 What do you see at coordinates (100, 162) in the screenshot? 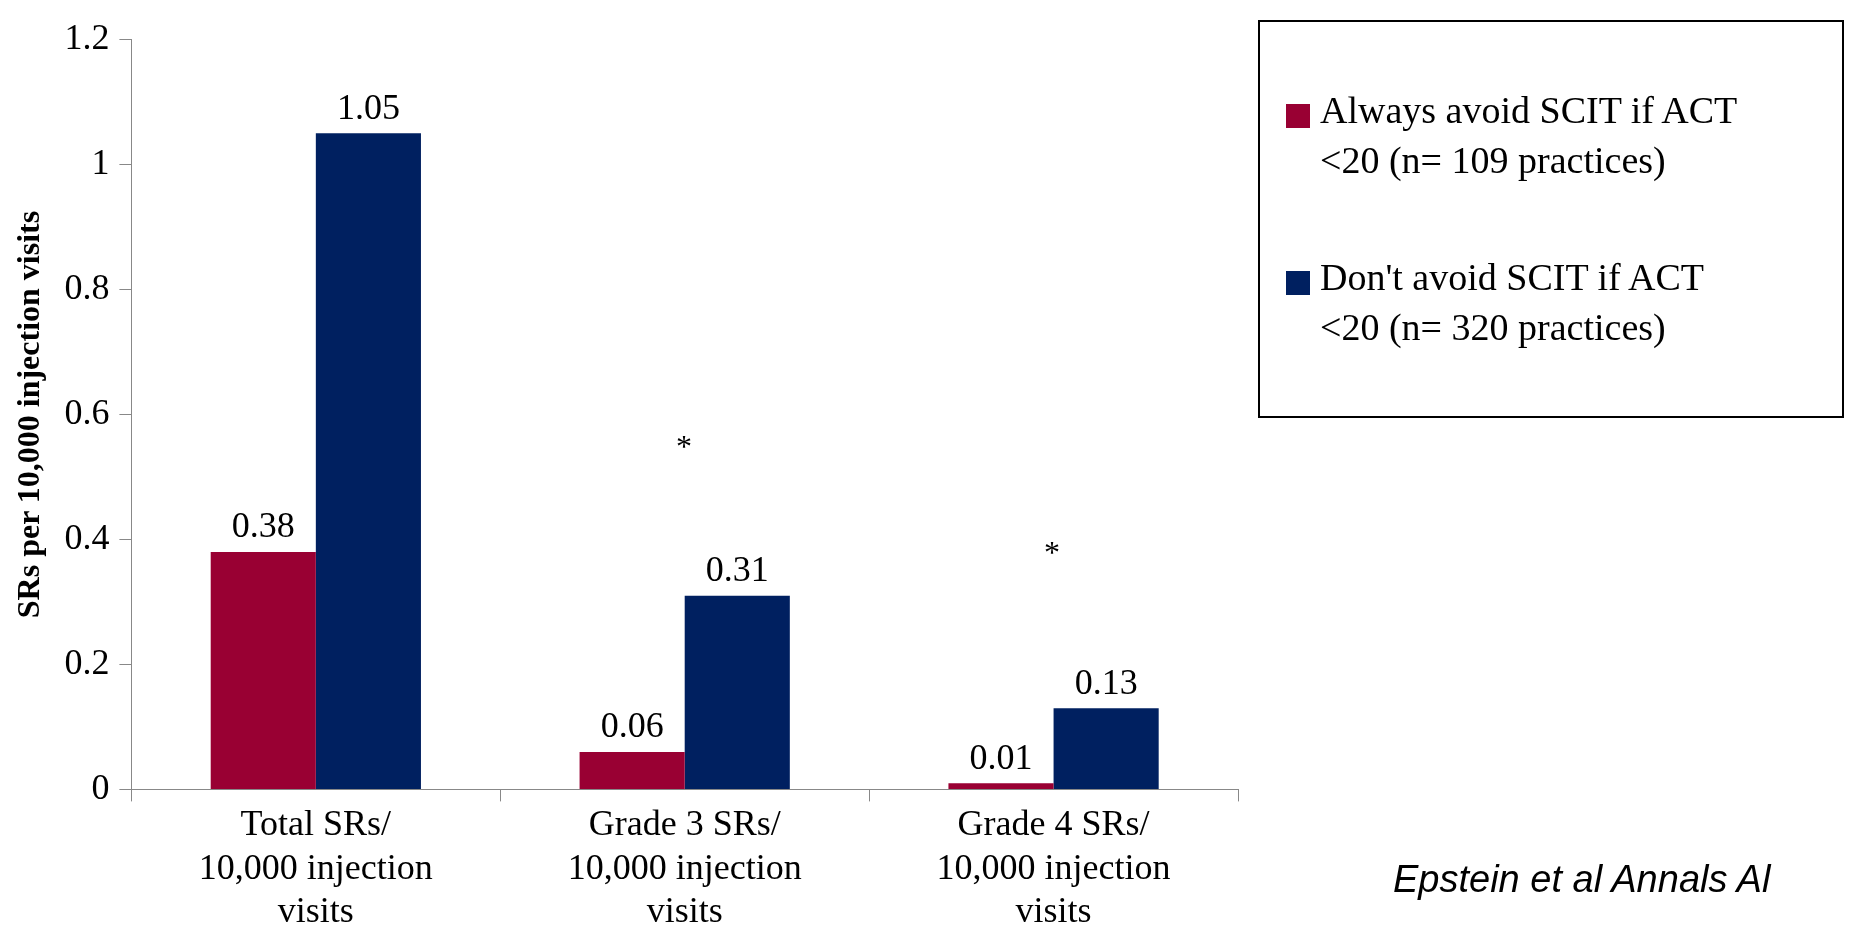
I see `y-tick-label: 1` at bounding box center [100, 162].